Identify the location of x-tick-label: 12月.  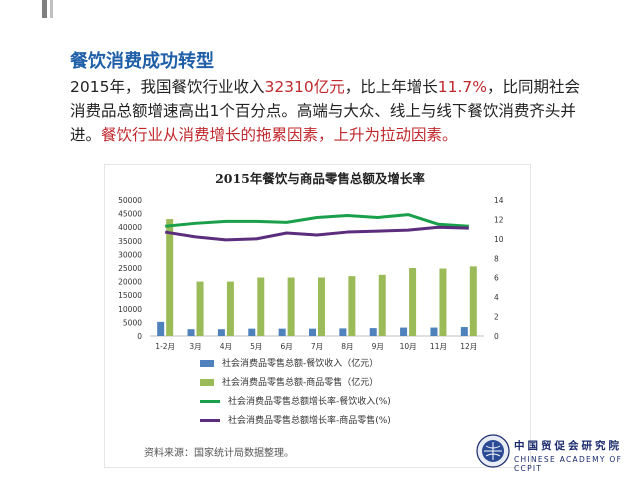
(468, 346).